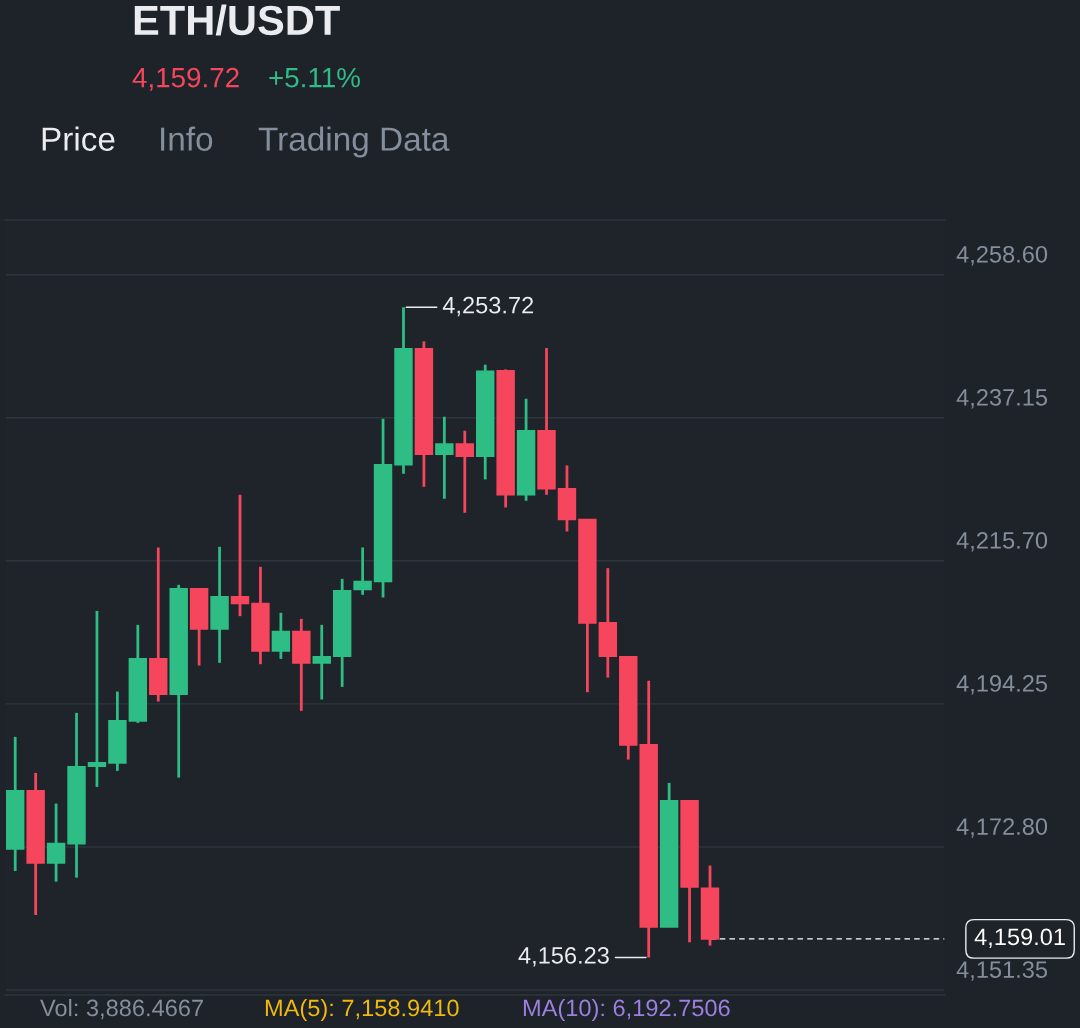 The width and height of the screenshot is (1080, 1028). I want to click on y-tick-label: 4,151.35, so click(1002, 971).